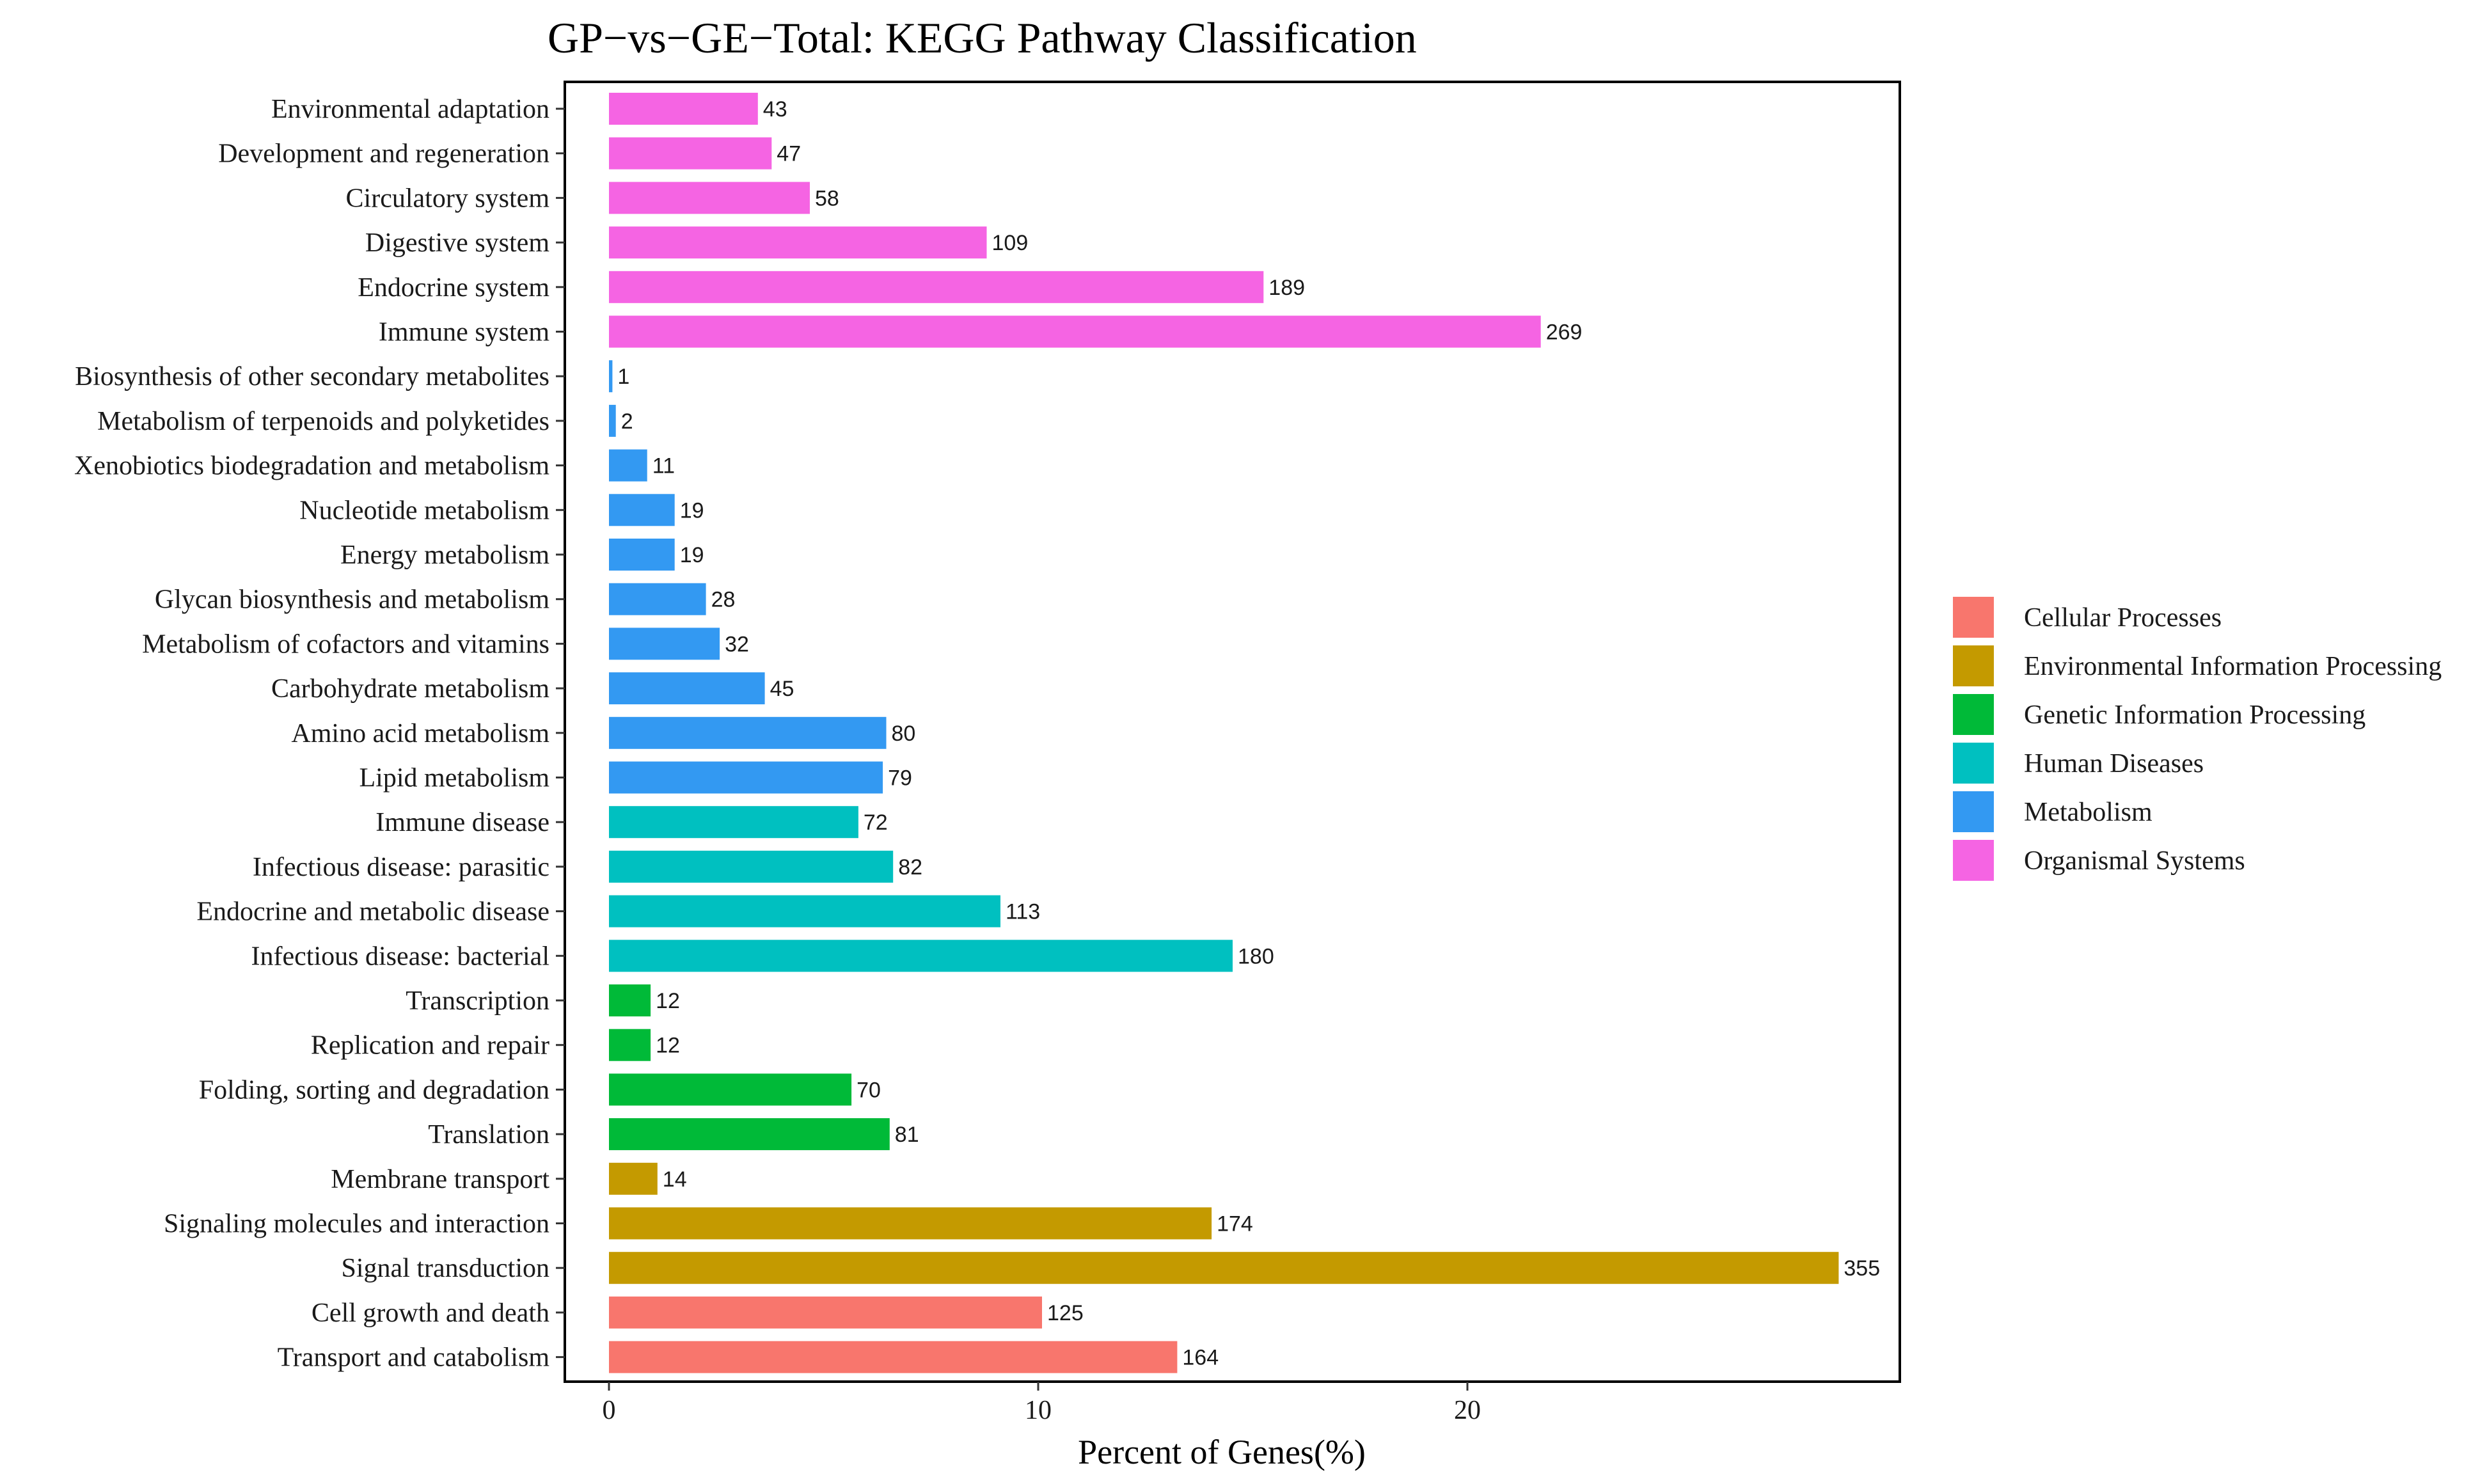 This screenshot has width=2480, height=1484. Describe the element at coordinates (345, 644) in the screenshot. I see `category-label: Metabolism of cofactors and vitamins` at that location.